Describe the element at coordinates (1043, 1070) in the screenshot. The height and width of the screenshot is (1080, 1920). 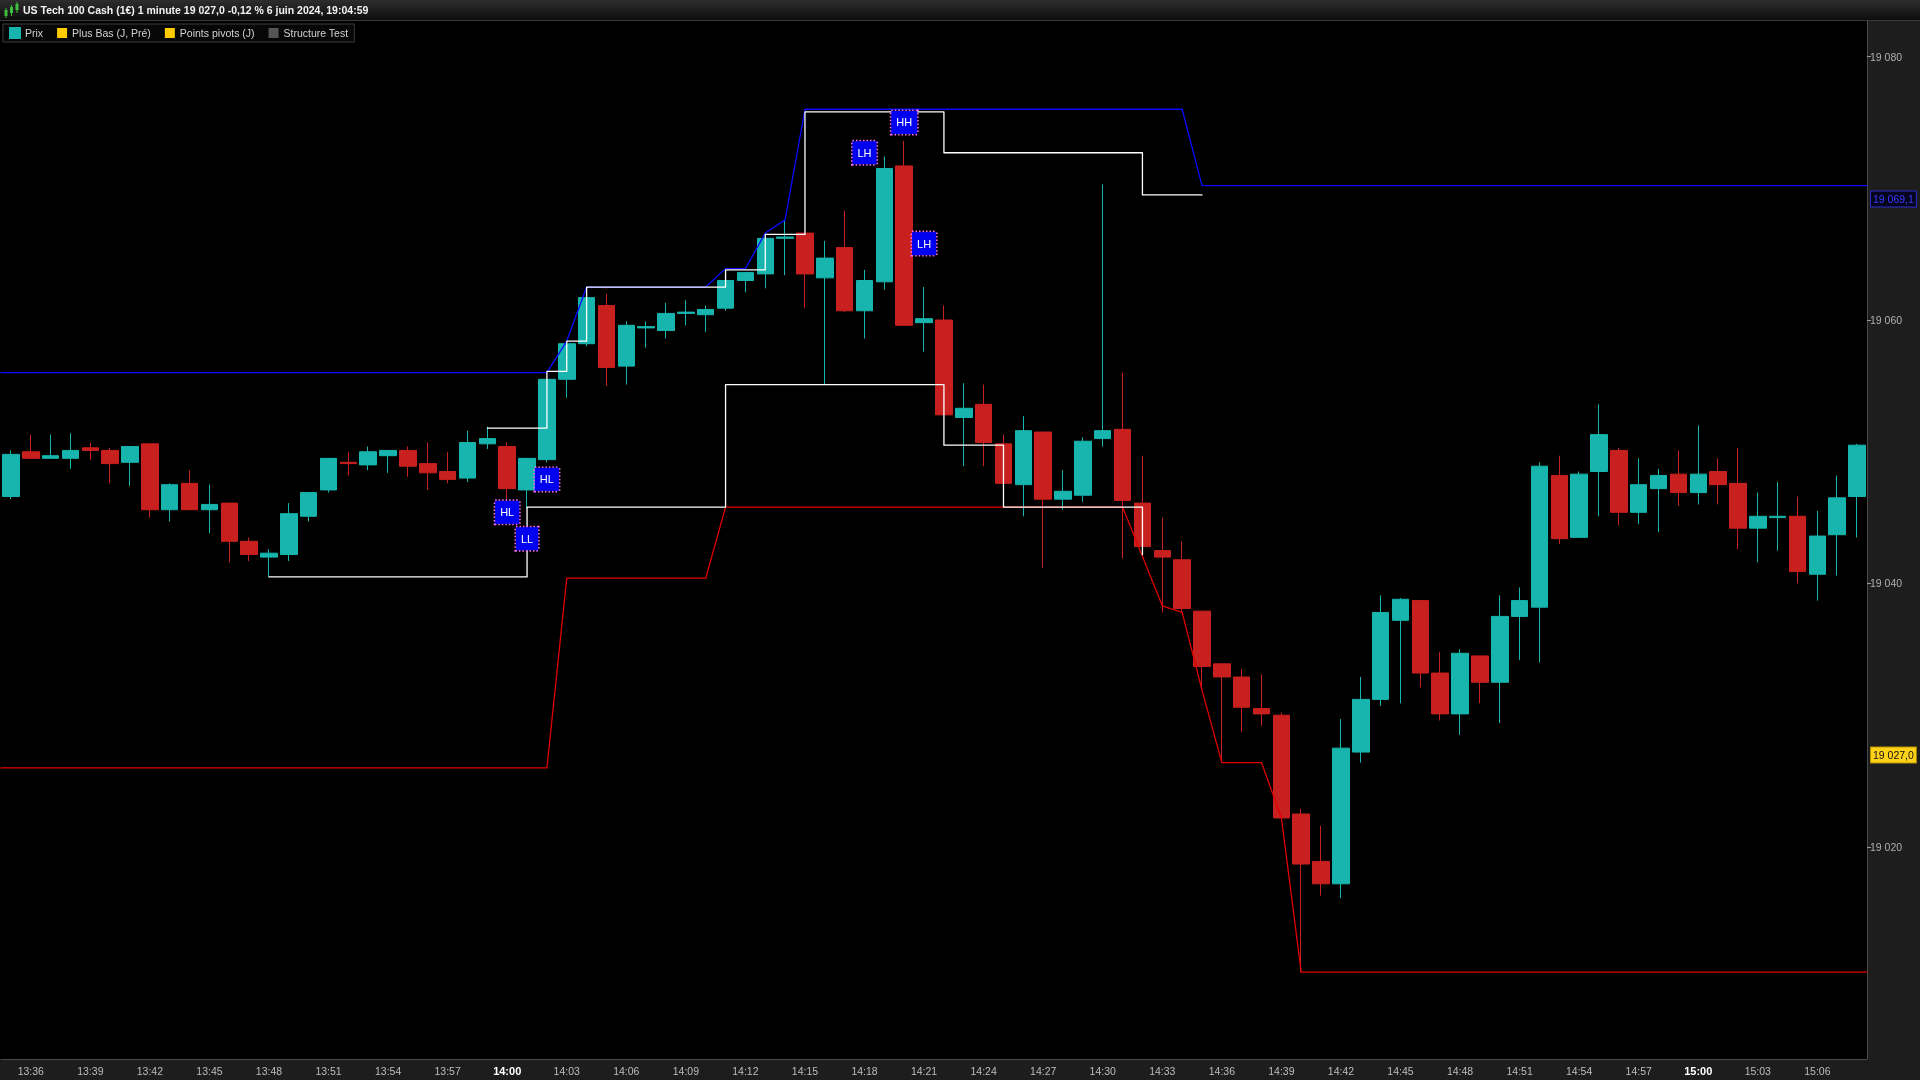
I see `x-tick-label: 14:27` at that location.